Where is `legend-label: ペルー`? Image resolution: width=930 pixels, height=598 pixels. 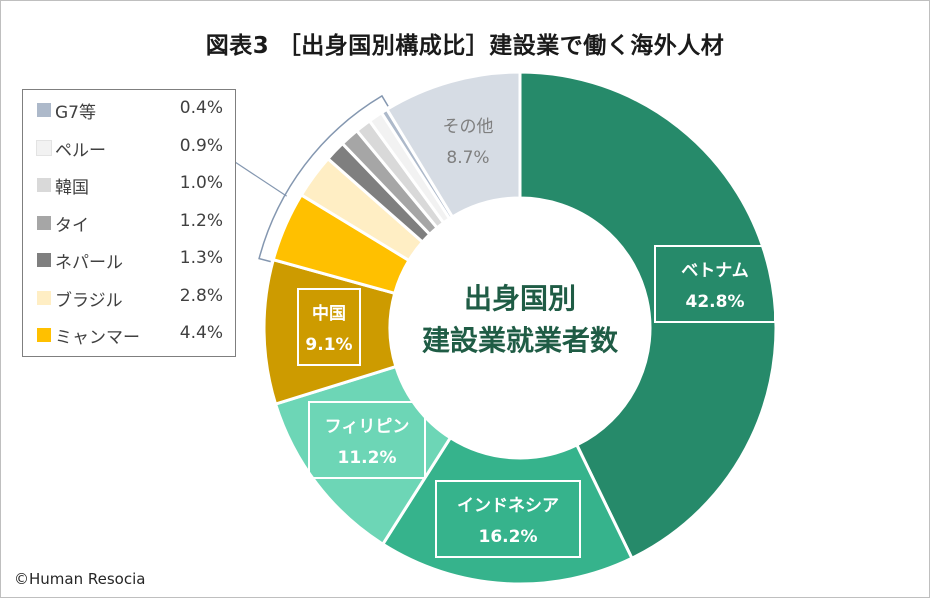 legend-label: ペルー is located at coordinates (80, 150).